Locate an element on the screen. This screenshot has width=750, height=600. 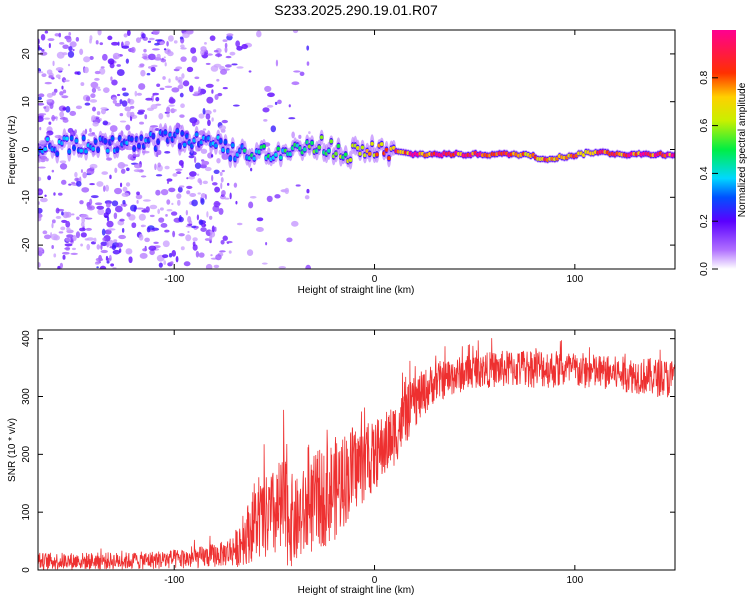
colorbar-ticks: 0.0 0.2 0.4 0.6 0.8 is located at coordinates (708, 173).